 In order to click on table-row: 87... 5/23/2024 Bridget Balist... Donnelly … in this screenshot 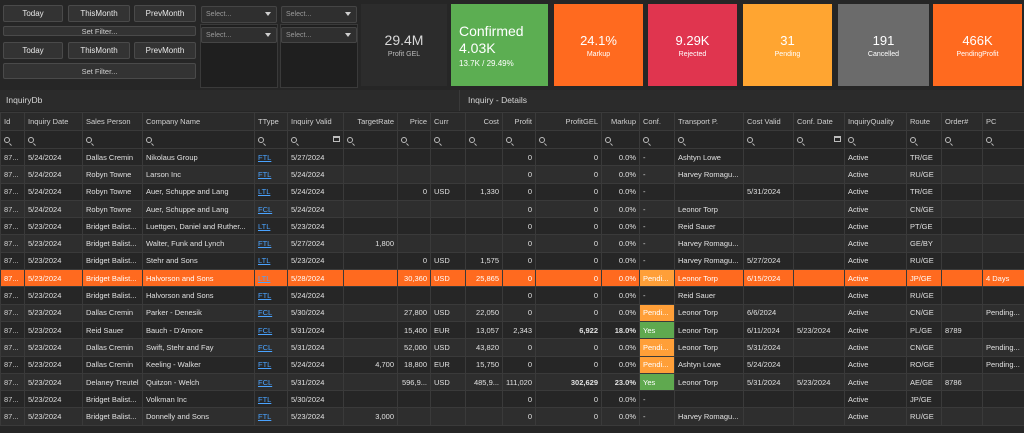, I will do `click(512, 416)`.